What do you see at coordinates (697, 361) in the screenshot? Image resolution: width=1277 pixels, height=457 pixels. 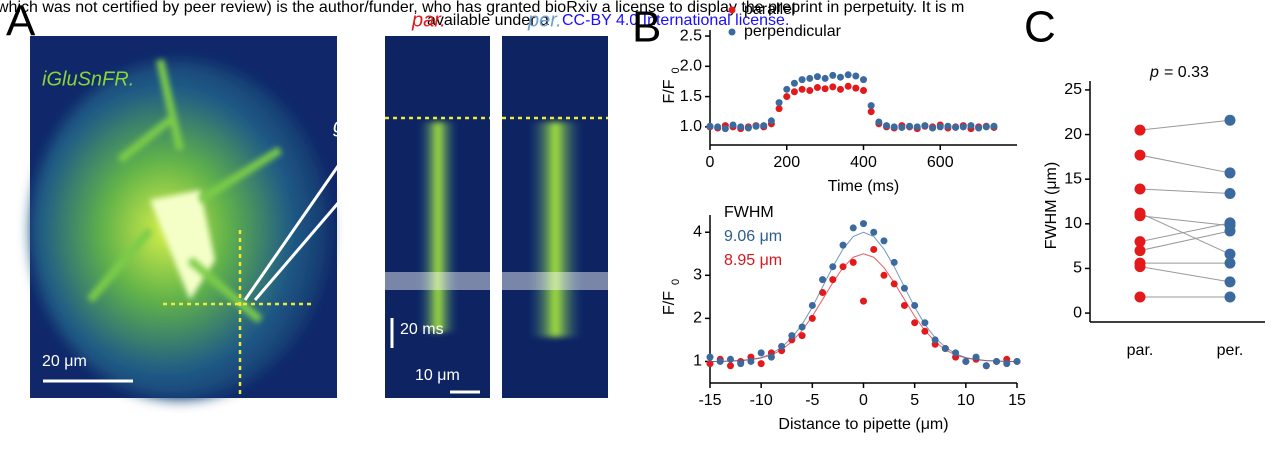 I see `y-tick-label: 1` at bounding box center [697, 361].